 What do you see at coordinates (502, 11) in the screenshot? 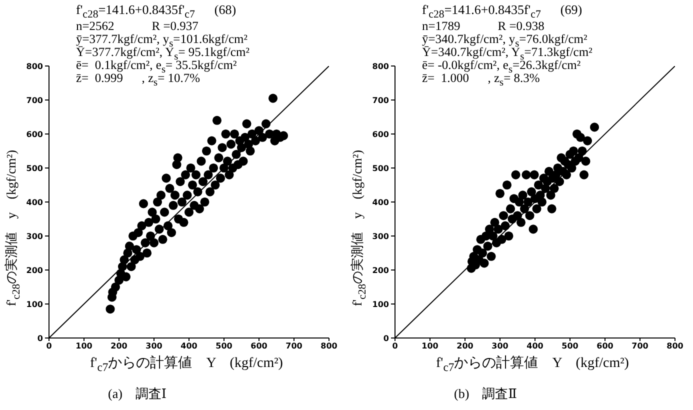
I see `chart-title: f'$_{c28}$=141.6+0.8435f'$_{c7}$ (69)` at bounding box center [502, 11].